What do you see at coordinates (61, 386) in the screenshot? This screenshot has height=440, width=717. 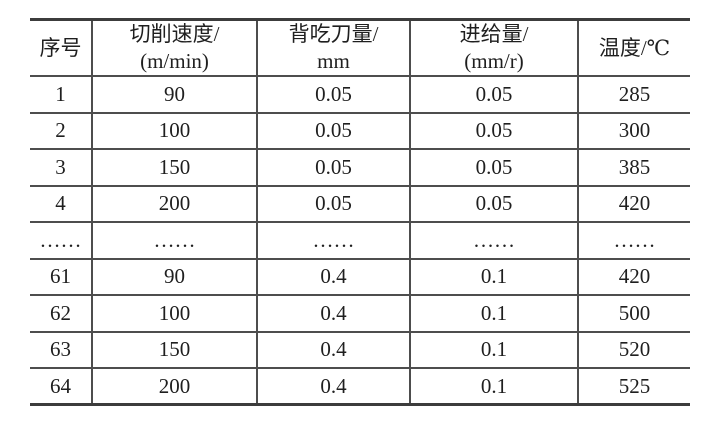 I see `table-cell: 64` at bounding box center [61, 386].